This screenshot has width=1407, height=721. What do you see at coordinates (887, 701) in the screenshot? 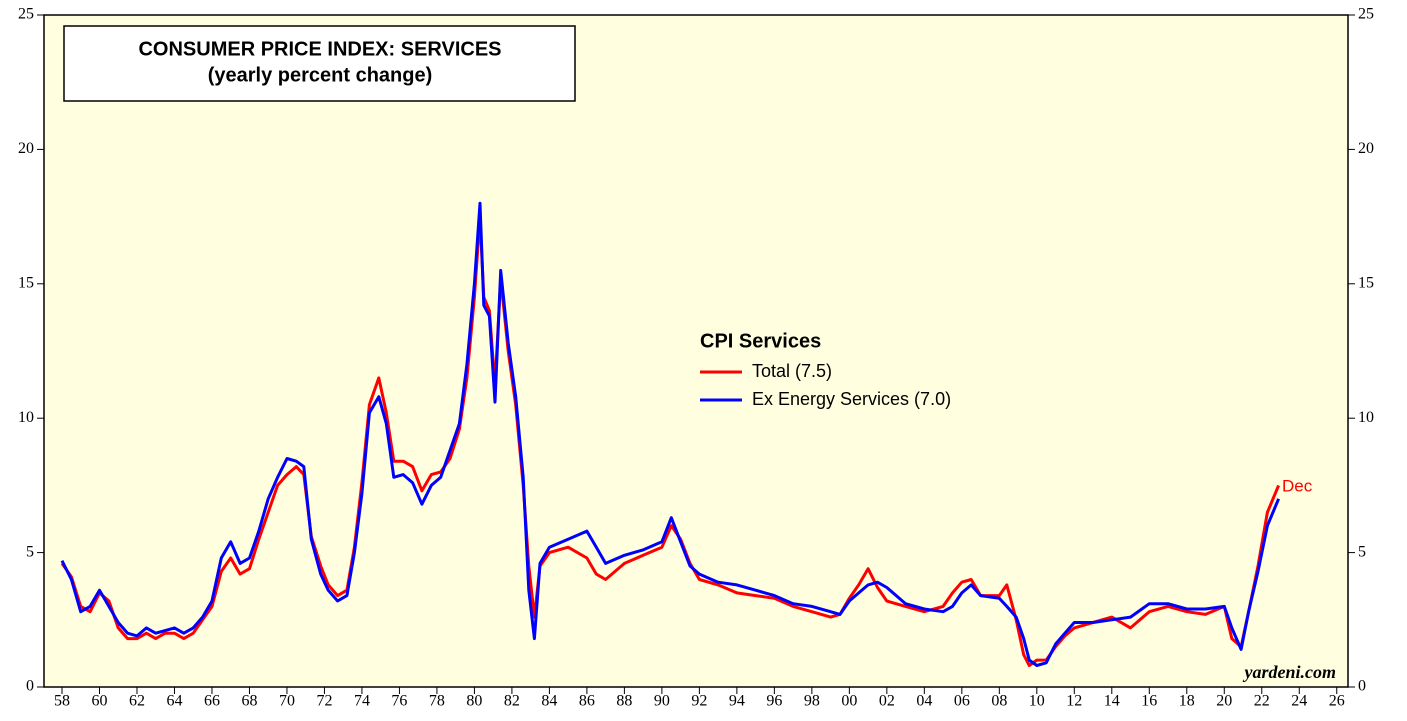
I see `x-tick-label: 02` at bounding box center [887, 701].